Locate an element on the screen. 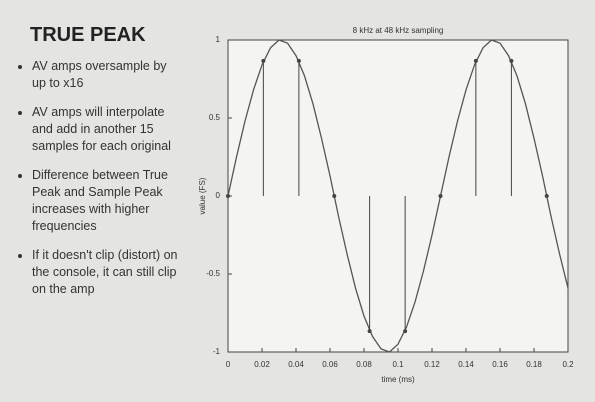  chart-title: 8 kHz at 48 kHz sampling is located at coordinates (398, 30).